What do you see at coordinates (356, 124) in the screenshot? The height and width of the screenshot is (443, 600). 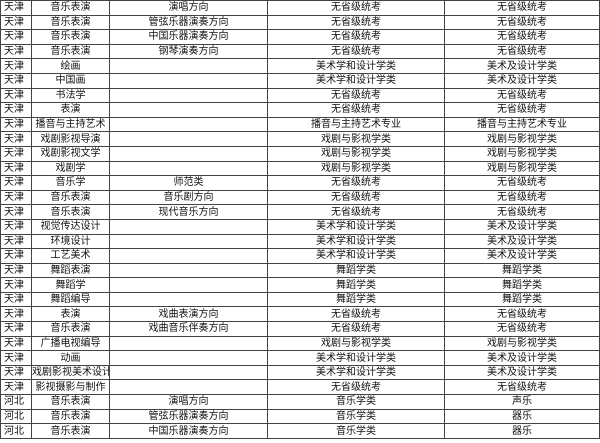 I see `exam-category-cell: 播音与主持艺术专业` at bounding box center [356, 124].